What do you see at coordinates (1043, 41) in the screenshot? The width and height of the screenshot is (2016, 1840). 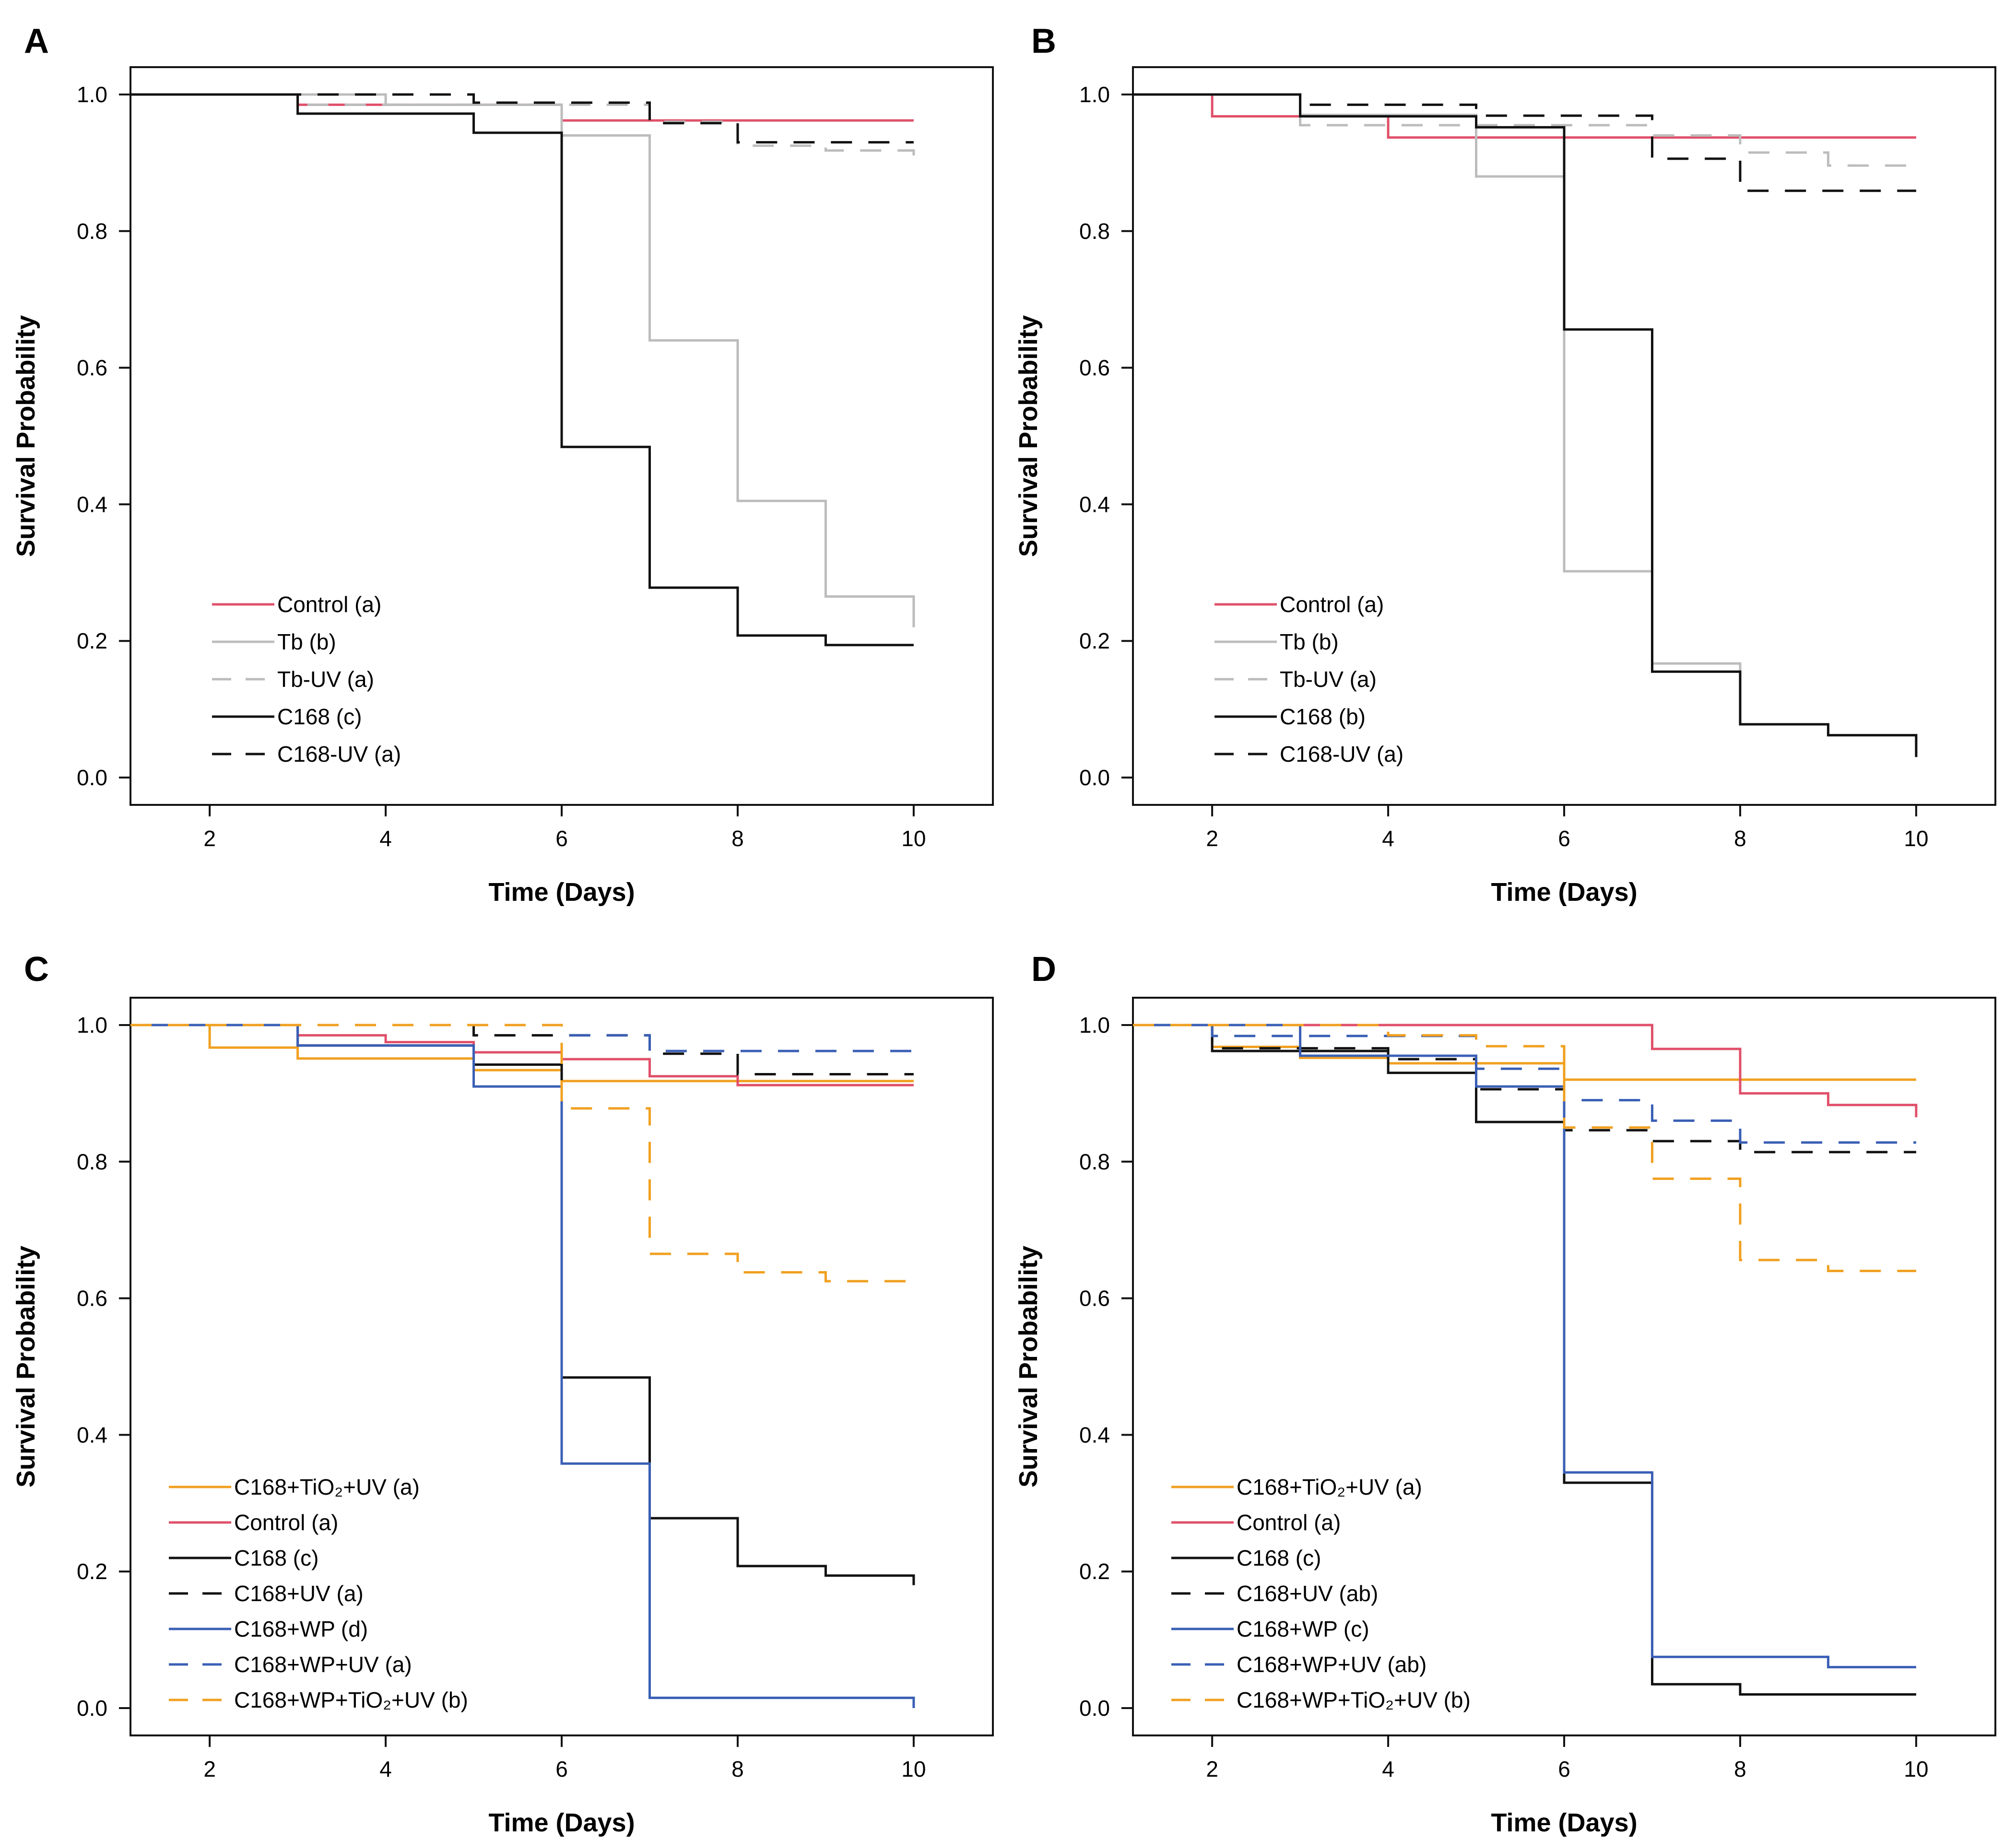 I see `panel-letter: B` at bounding box center [1043, 41].